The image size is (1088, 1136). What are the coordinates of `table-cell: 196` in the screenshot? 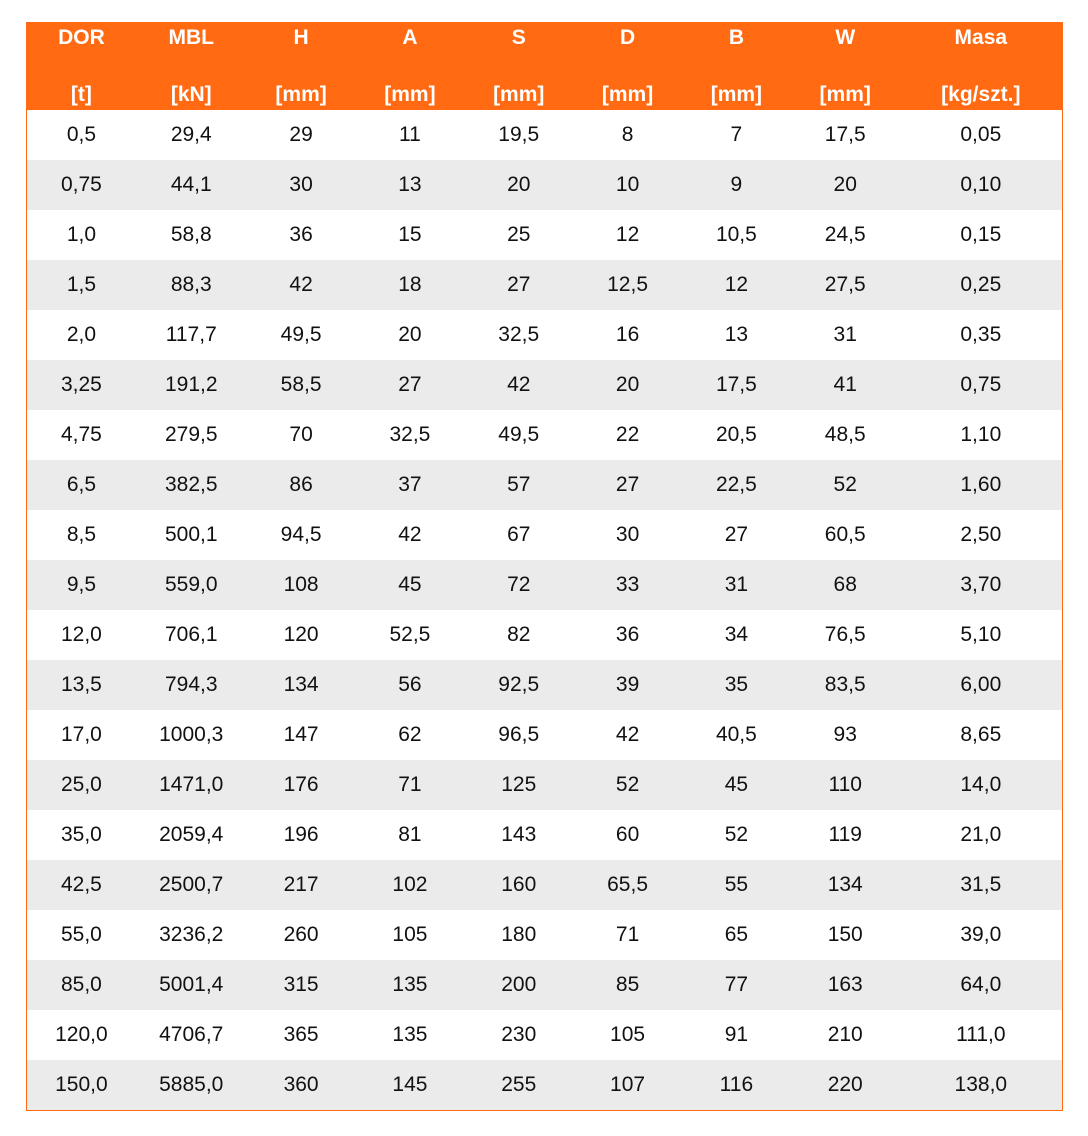 It's located at (301, 834).